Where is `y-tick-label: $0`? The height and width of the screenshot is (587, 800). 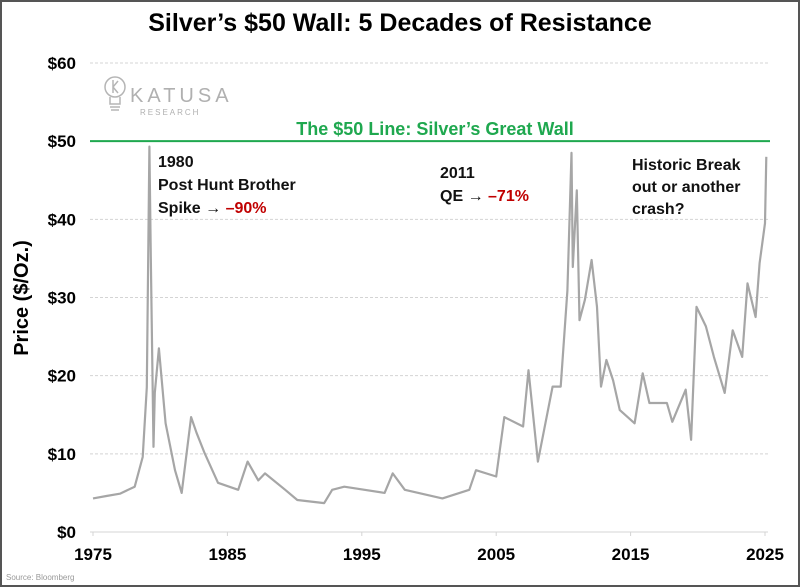
y-tick-label: $0 is located at coordinates (66, 532).